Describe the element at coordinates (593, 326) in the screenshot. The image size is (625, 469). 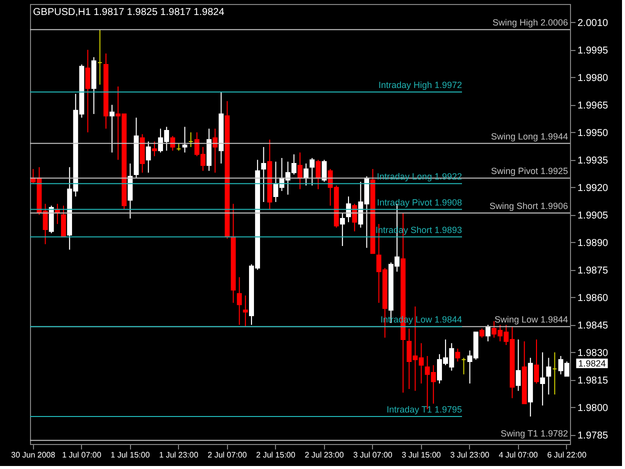
I see `y-tick-label: 1.9845` at that location.